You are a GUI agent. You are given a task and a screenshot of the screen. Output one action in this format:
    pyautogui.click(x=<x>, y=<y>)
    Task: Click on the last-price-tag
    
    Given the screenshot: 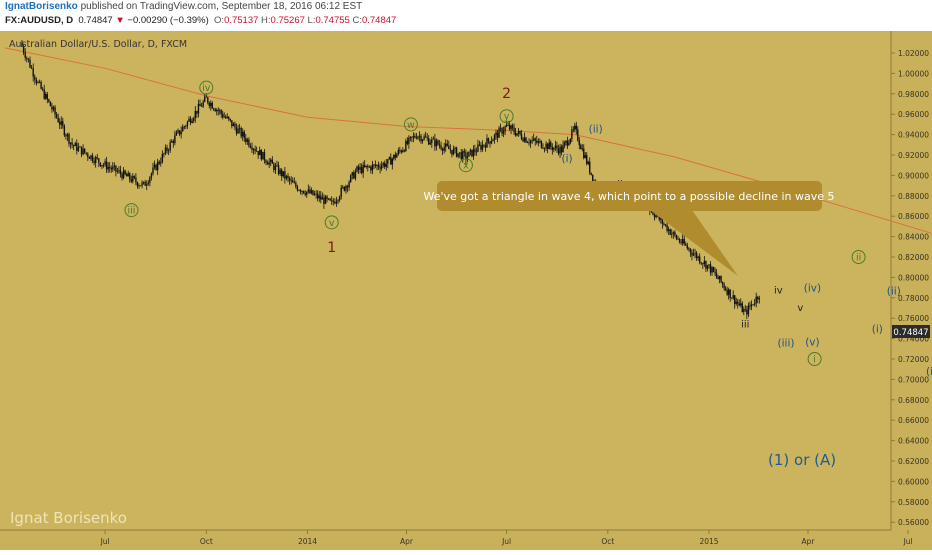 What is the action you would take?
    pyautogui.click(x=911, y=331)
    